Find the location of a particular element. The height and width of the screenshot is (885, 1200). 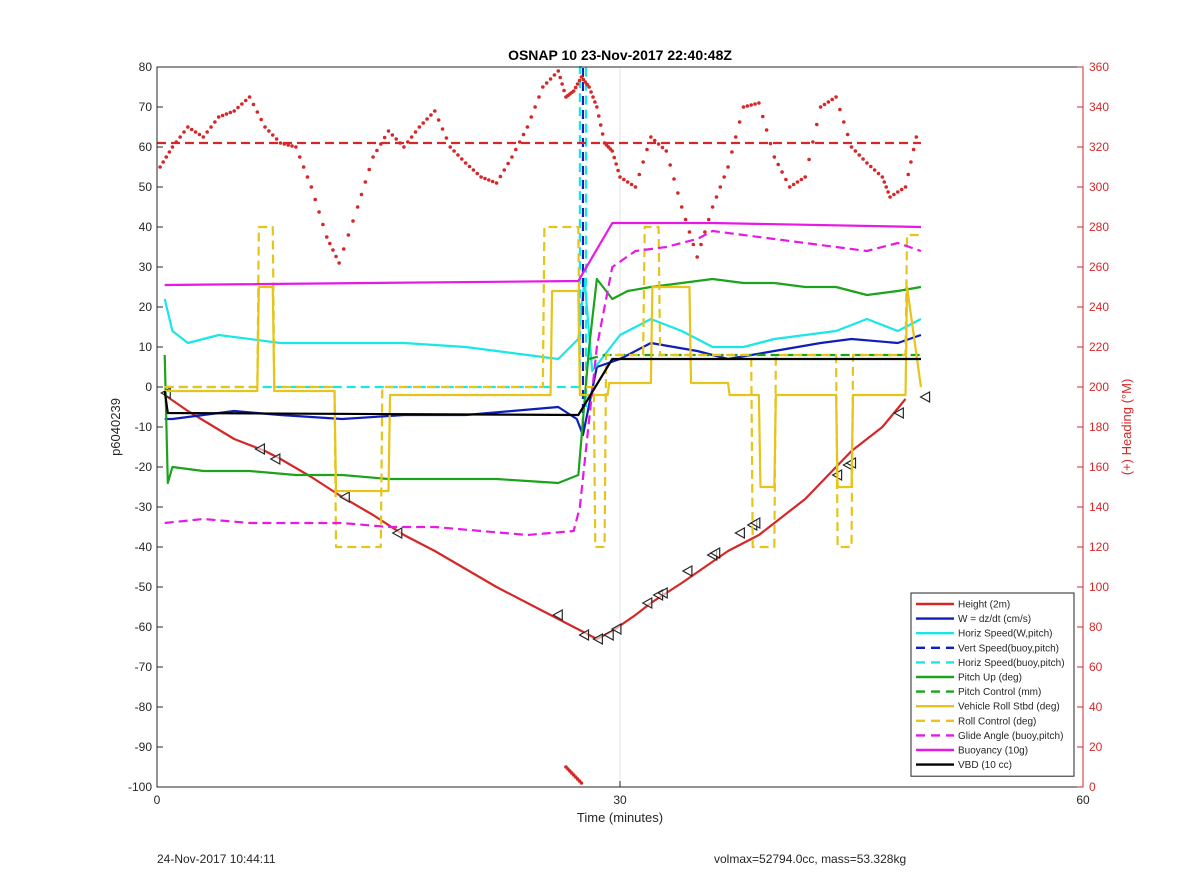

series-vbd-10-cc is located at coordinates (542, 387).